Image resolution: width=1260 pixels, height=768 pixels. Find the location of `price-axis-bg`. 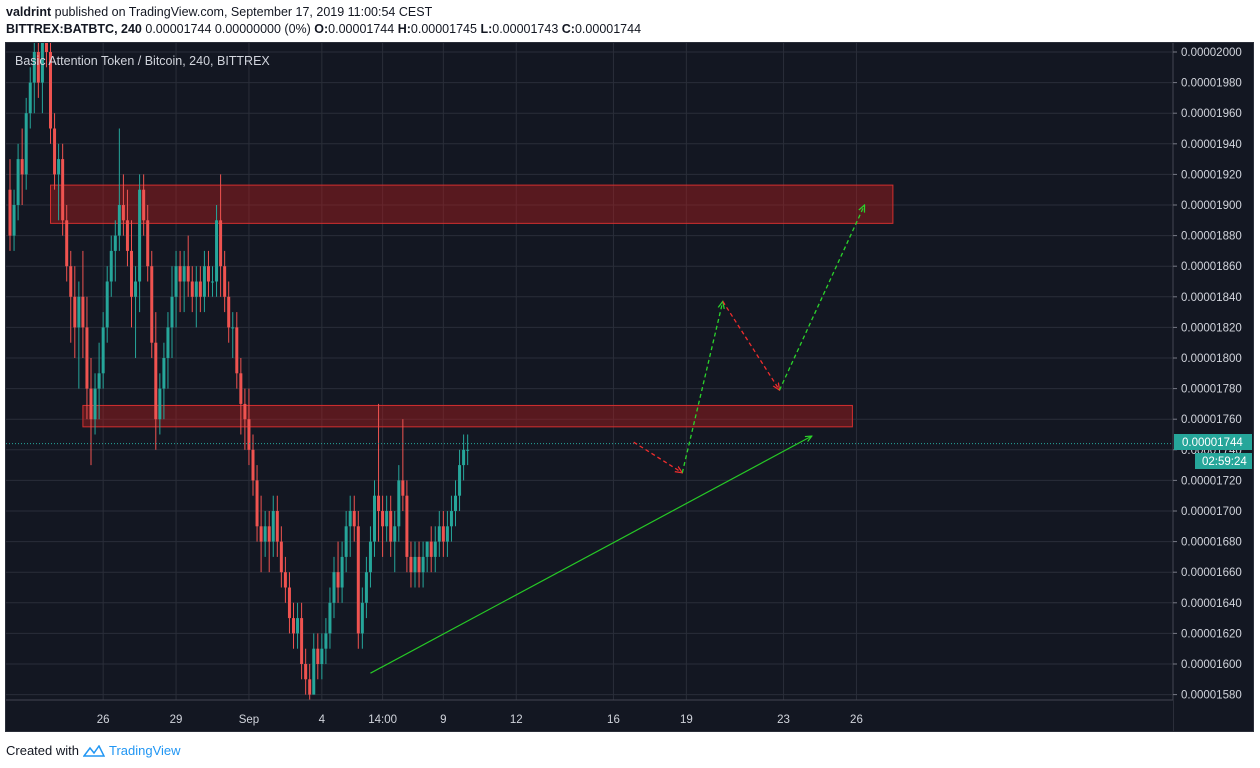

price-axis-bg is located at coordinates (1213, 387).